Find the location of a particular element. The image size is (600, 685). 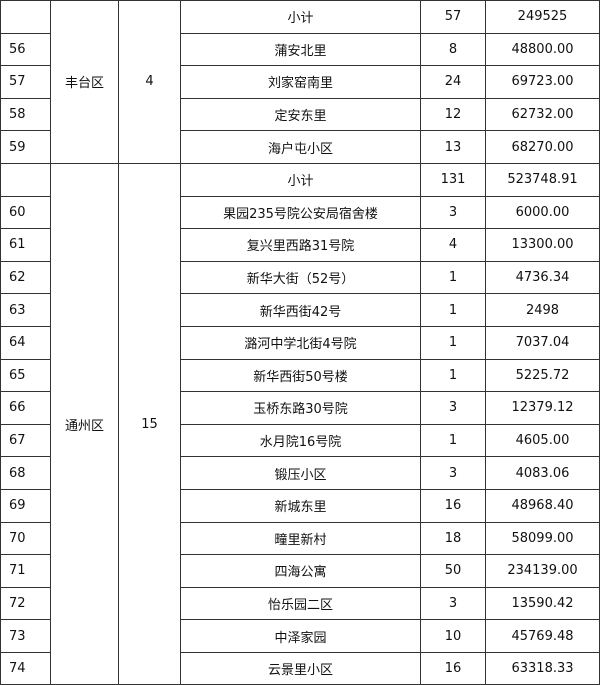

table-cell: 15 is located at coordinates (149, 423).